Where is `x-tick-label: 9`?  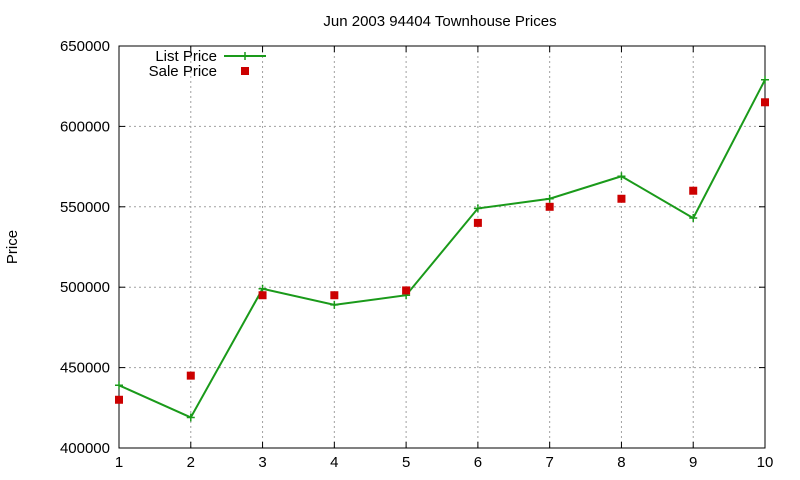
x-tick-label: 9 is located at coordinates (693, 462).